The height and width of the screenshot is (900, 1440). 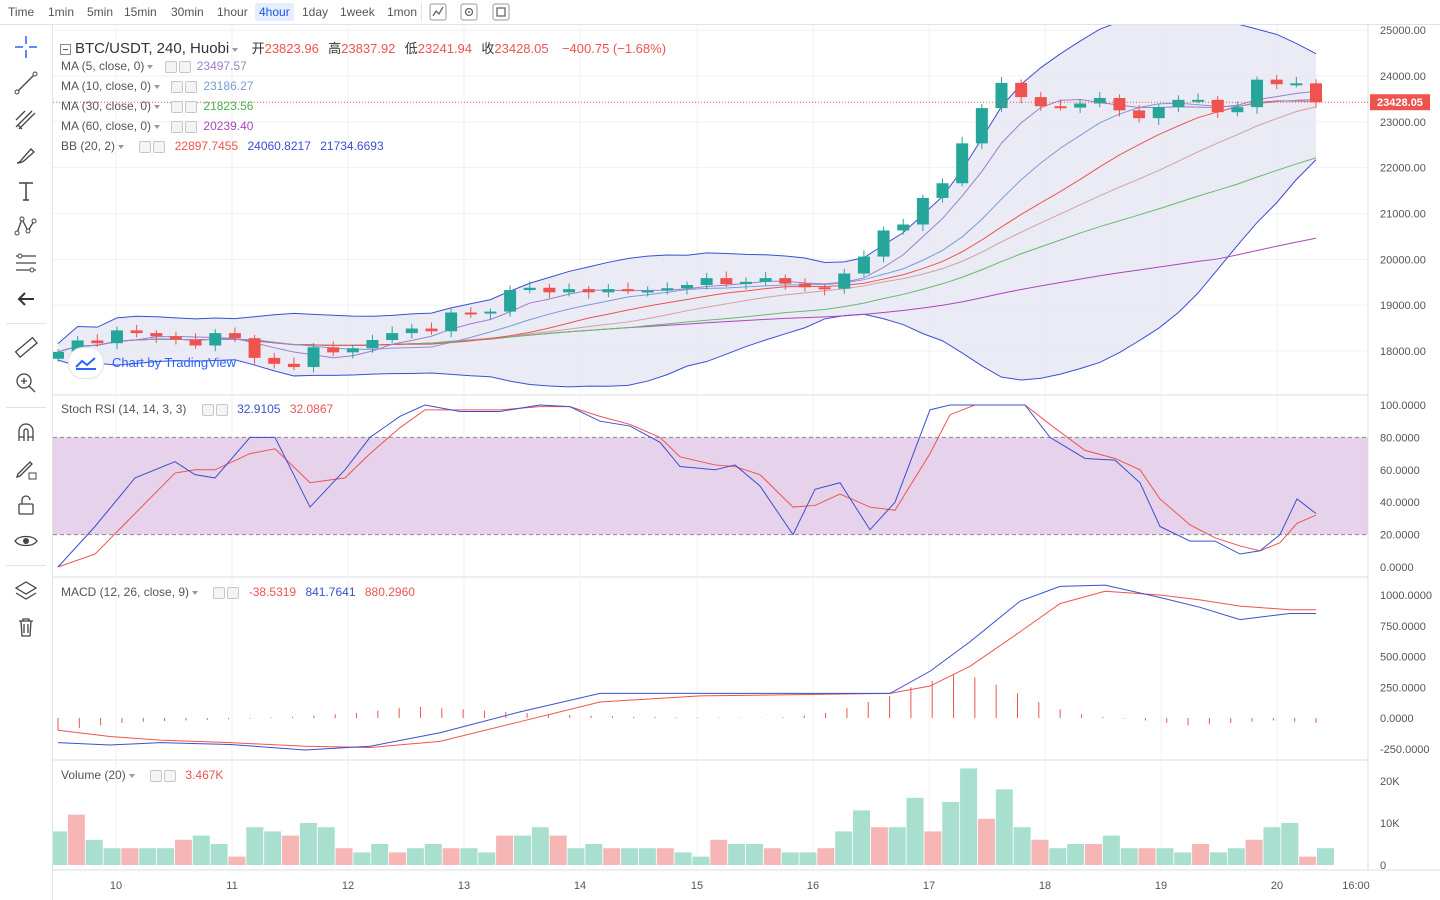 I want to click on chart-type-icon, so click(x=438, y=12).